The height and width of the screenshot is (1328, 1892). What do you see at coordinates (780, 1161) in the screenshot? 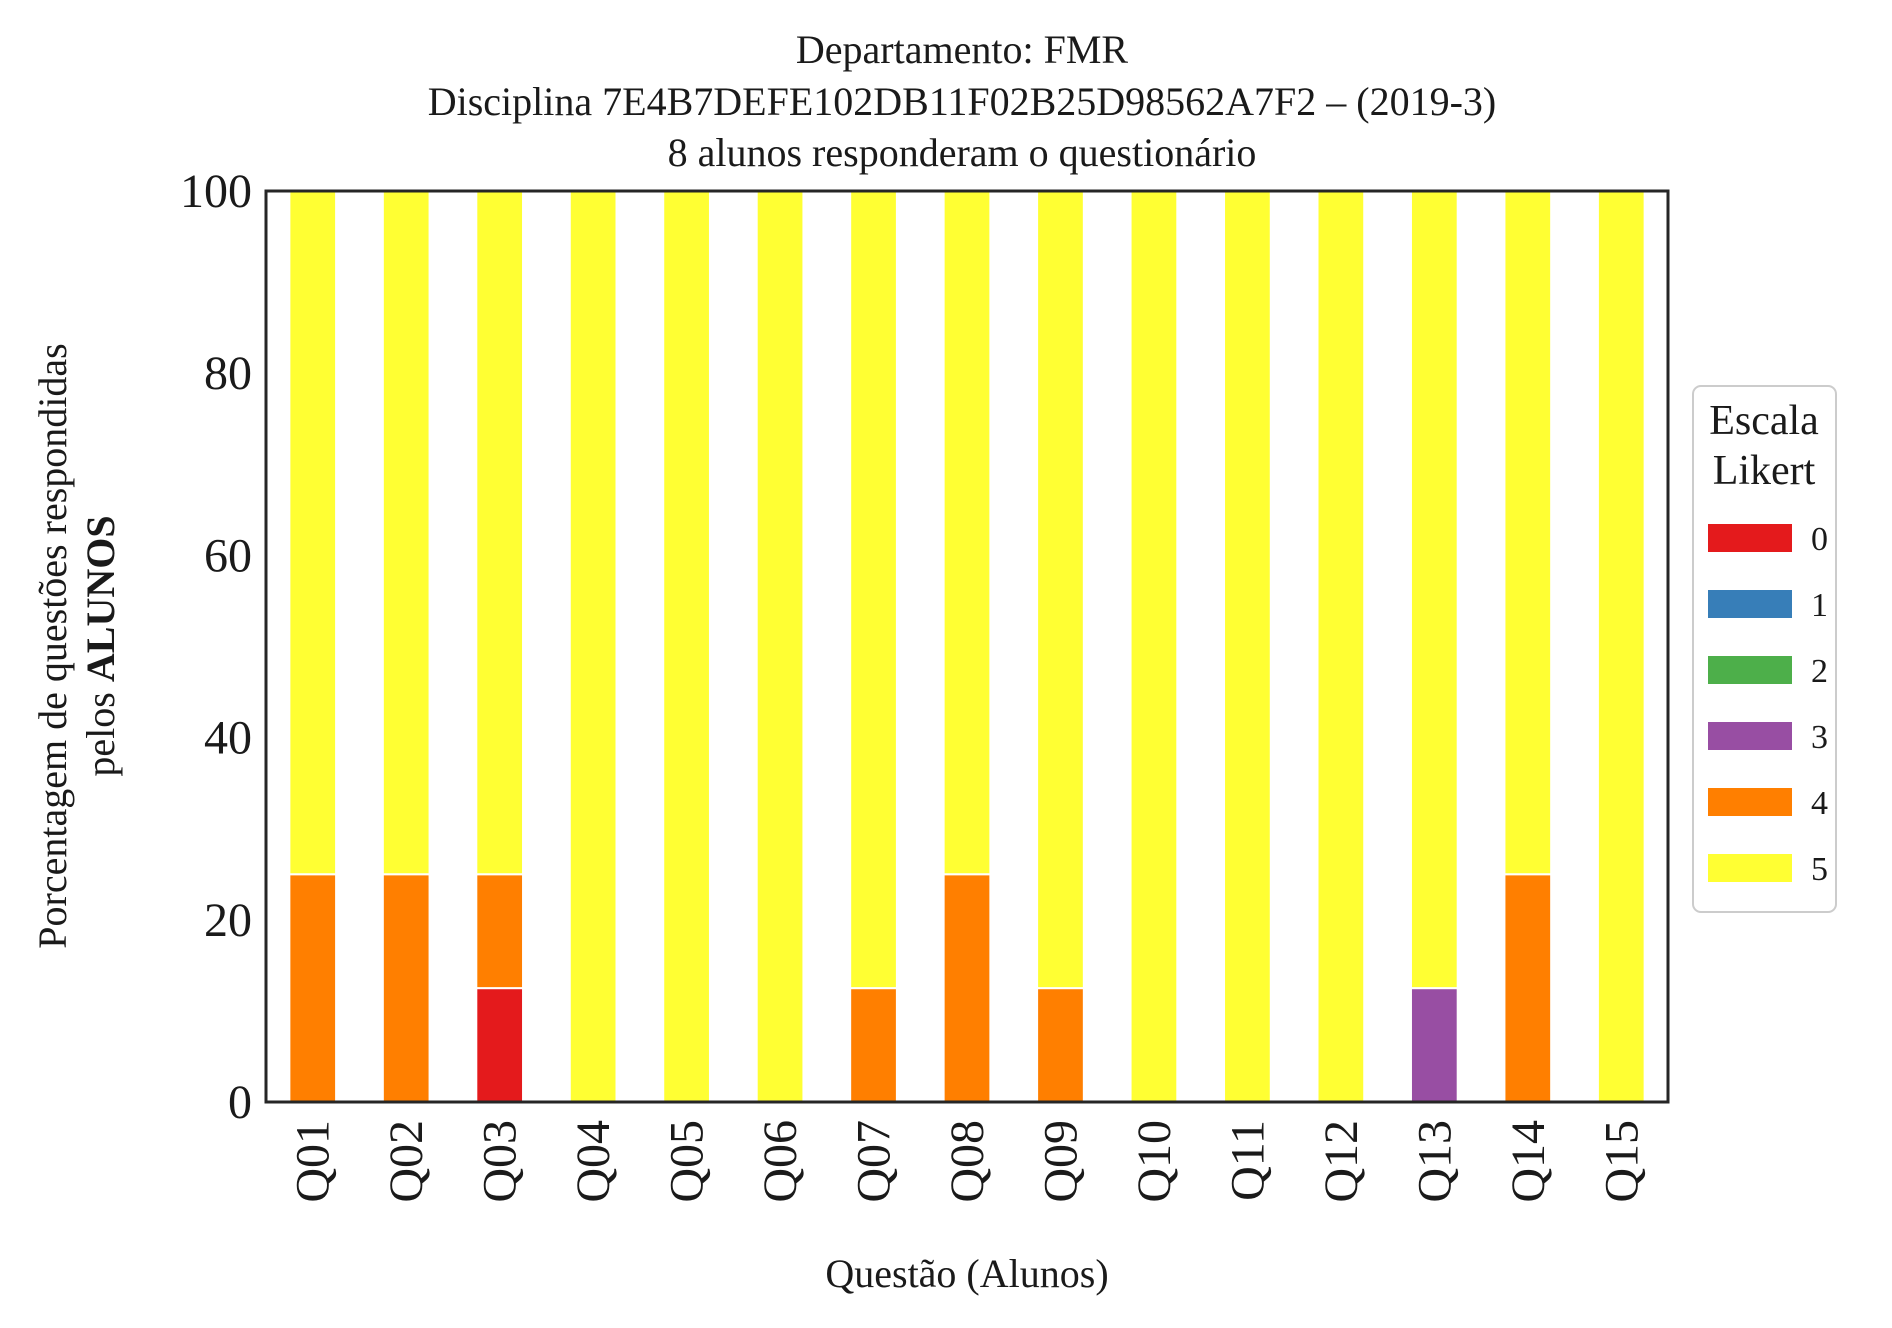
I see `x-tick-label: Q06` at bounding box center [780, 1161].